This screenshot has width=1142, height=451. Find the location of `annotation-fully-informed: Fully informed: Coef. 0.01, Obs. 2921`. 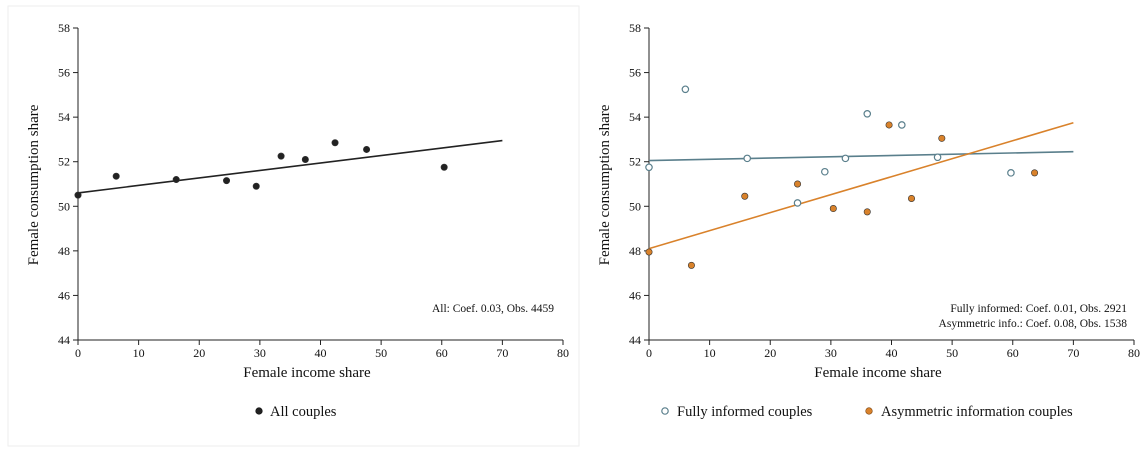

annotation-fully-informed: Fully informed: Coef. 0.01, Obs. 2921 is located at coordinates (1038, 309).